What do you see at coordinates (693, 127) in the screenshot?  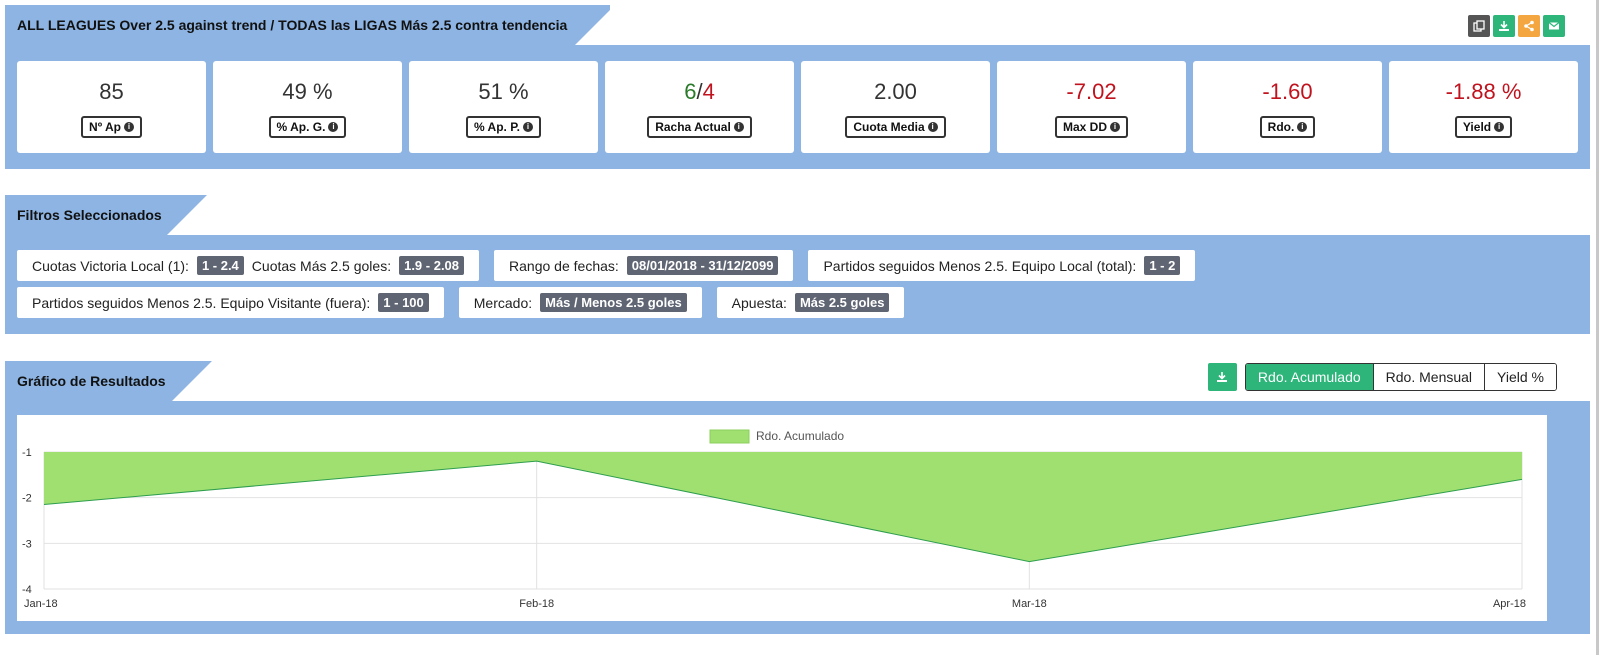 I see `kpi-label-text: Racha Actual` at bounding box center [693, 127].